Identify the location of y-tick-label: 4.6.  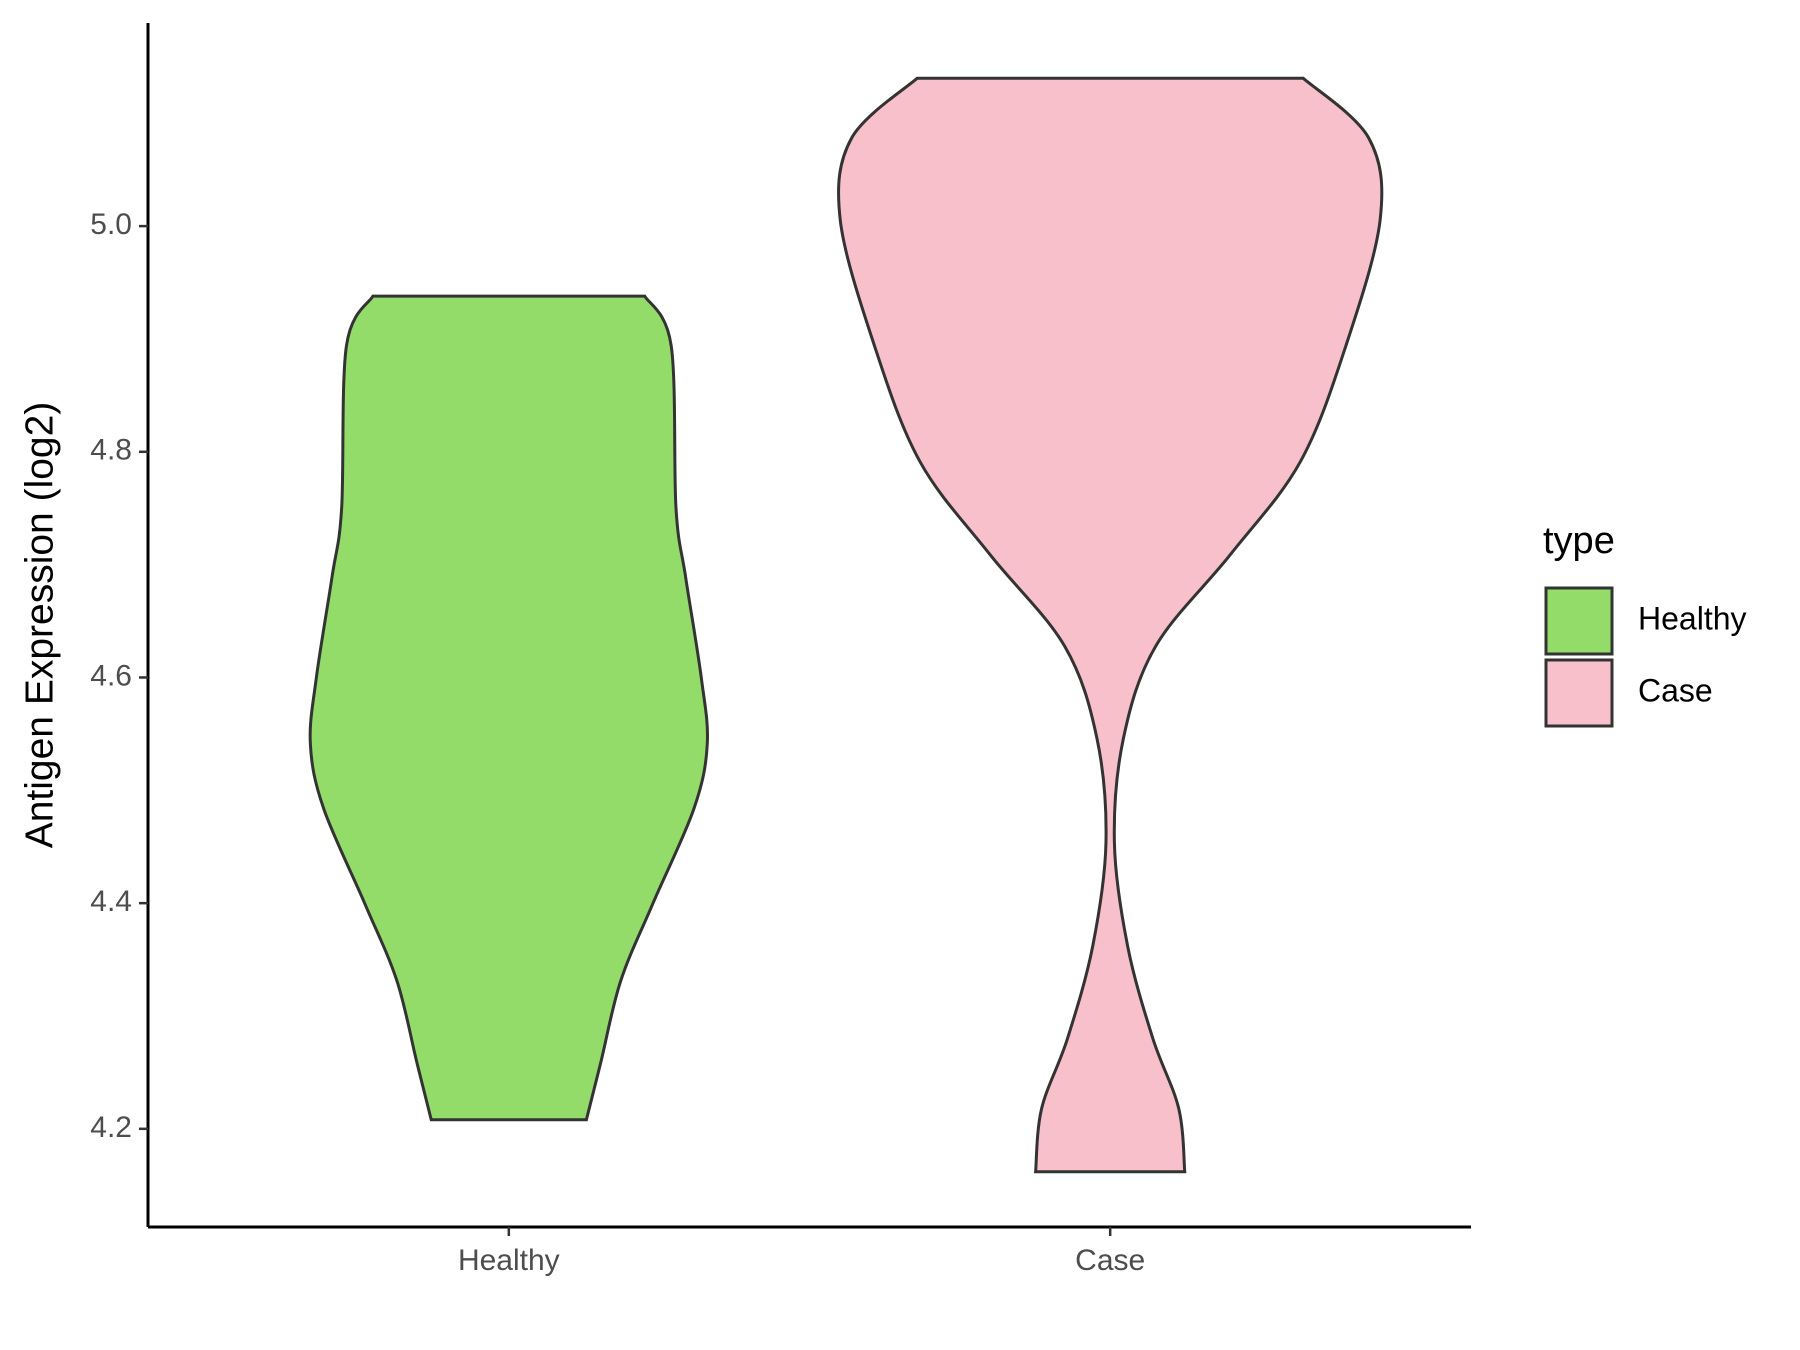
(111, 675).